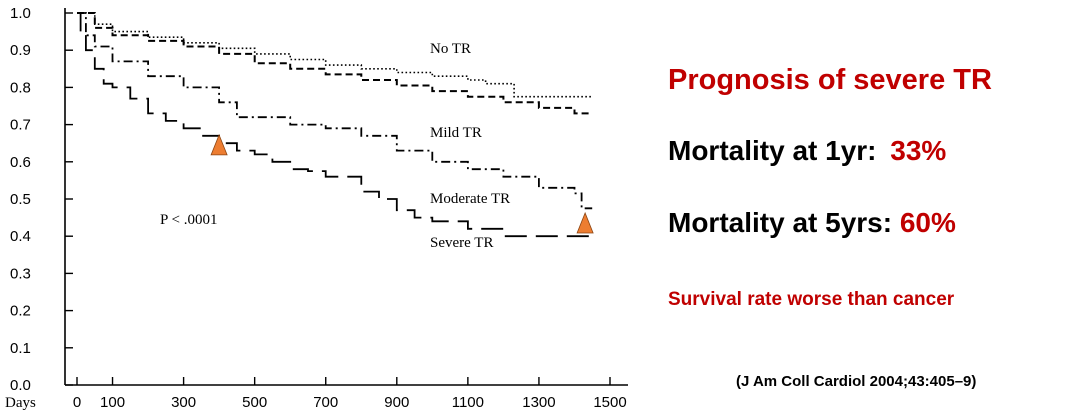 This screenshot has height=414, width=1080. Describe the element at coordinates (325, 402) in the screenshot. I see `x-tick-label: 700` at that location.